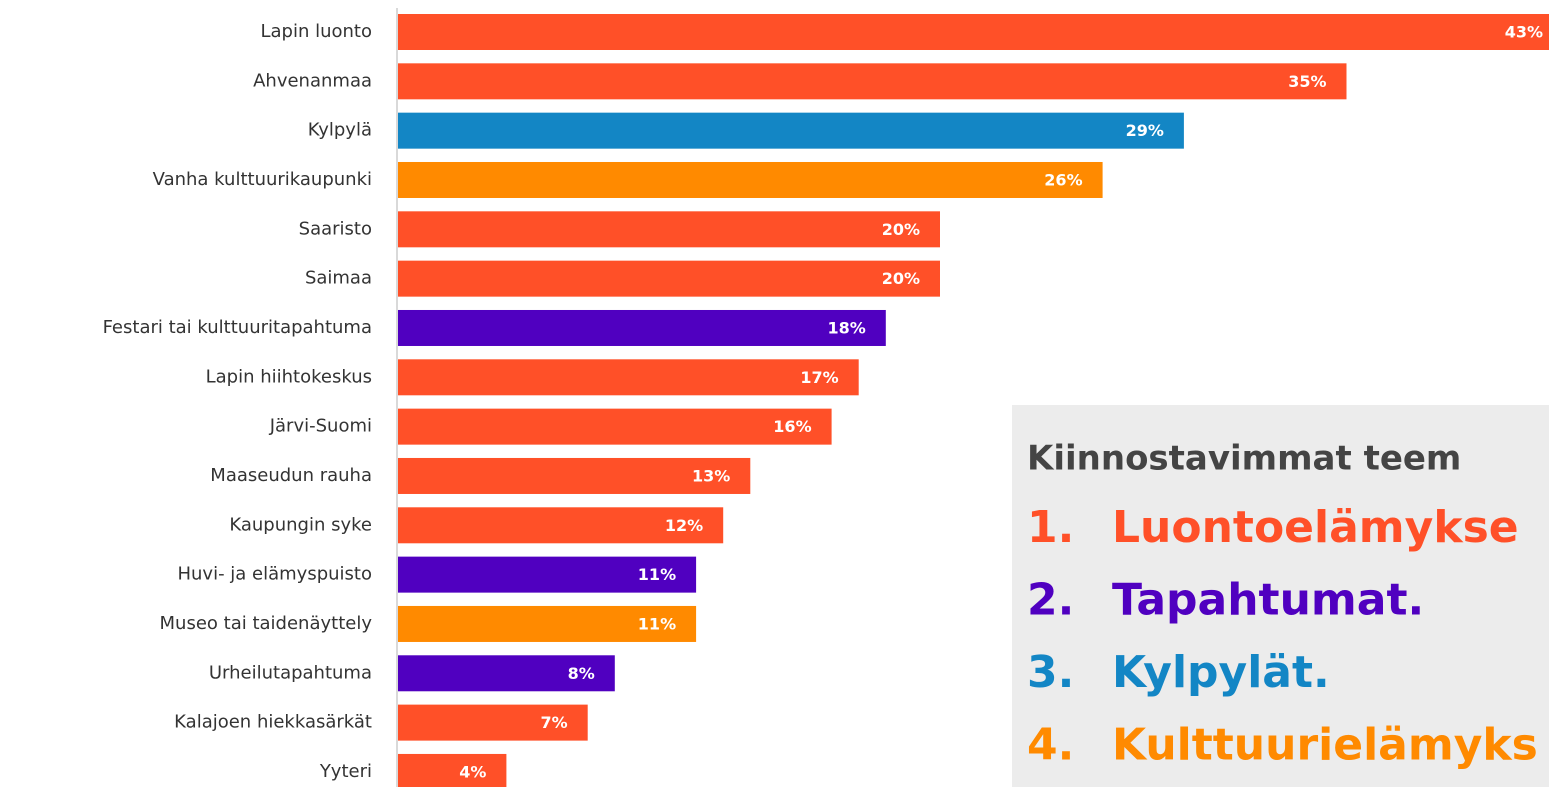 Image resolution: width=1549 pixels, height=787 pixels. What do you see at coordinates (711, 475) in the screenshot?
I see `value-label: 13%` at bounding box center [711, 475].